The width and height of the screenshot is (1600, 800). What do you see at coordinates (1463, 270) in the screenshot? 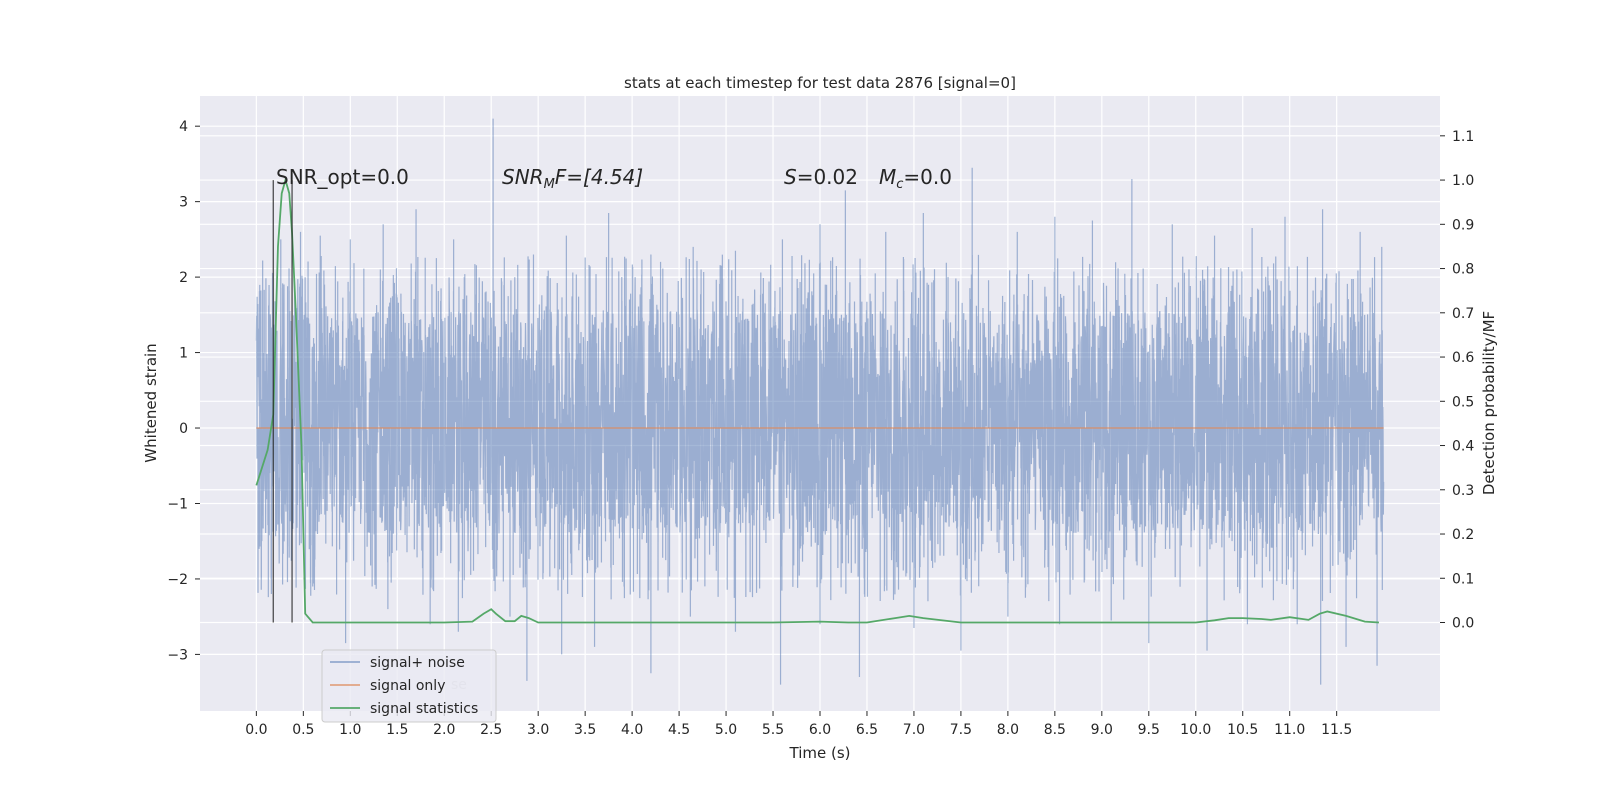
I see `y2-tick-label: 0.8` at bounding box center [1463, 270].